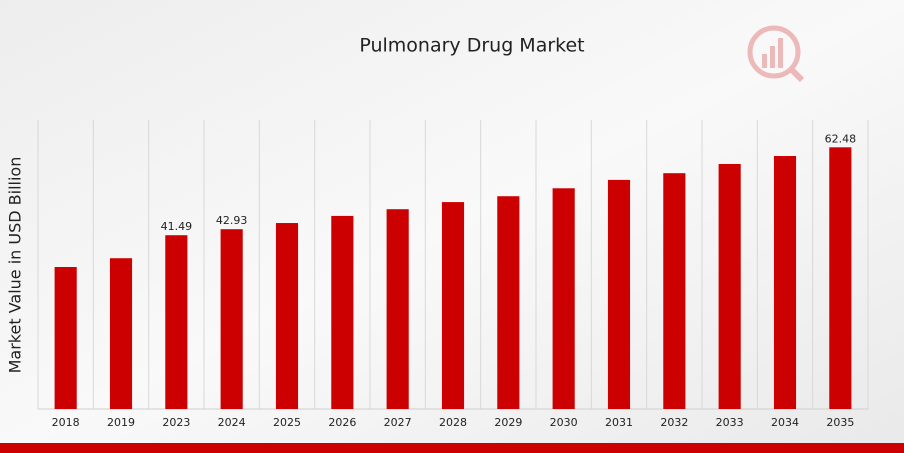 Image resolution: width=904 pixels, height=453 pixels. Describe the element at coordinates (342, 422) in the screenshot. I see `x-tick-label: 2026` at that location.